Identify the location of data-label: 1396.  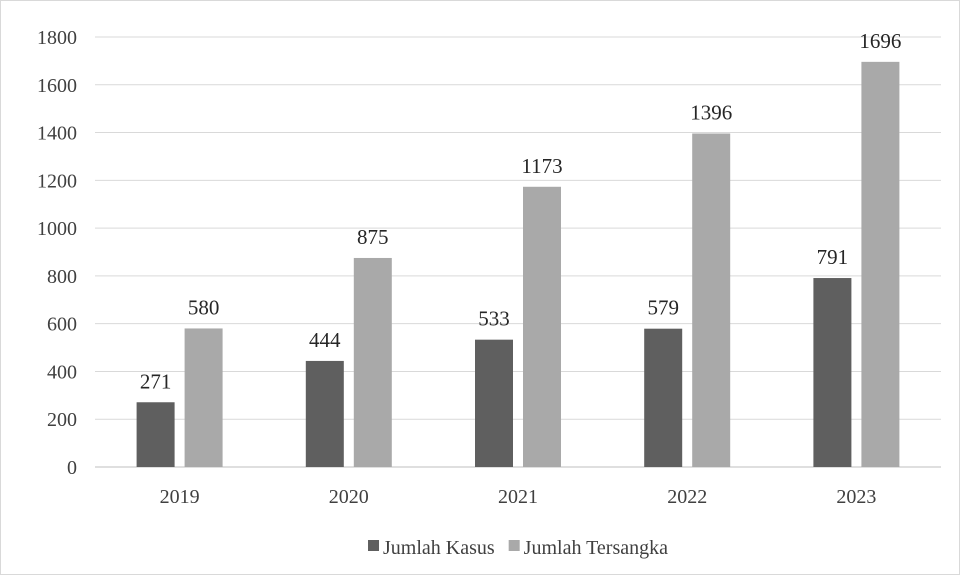
(711, 113).